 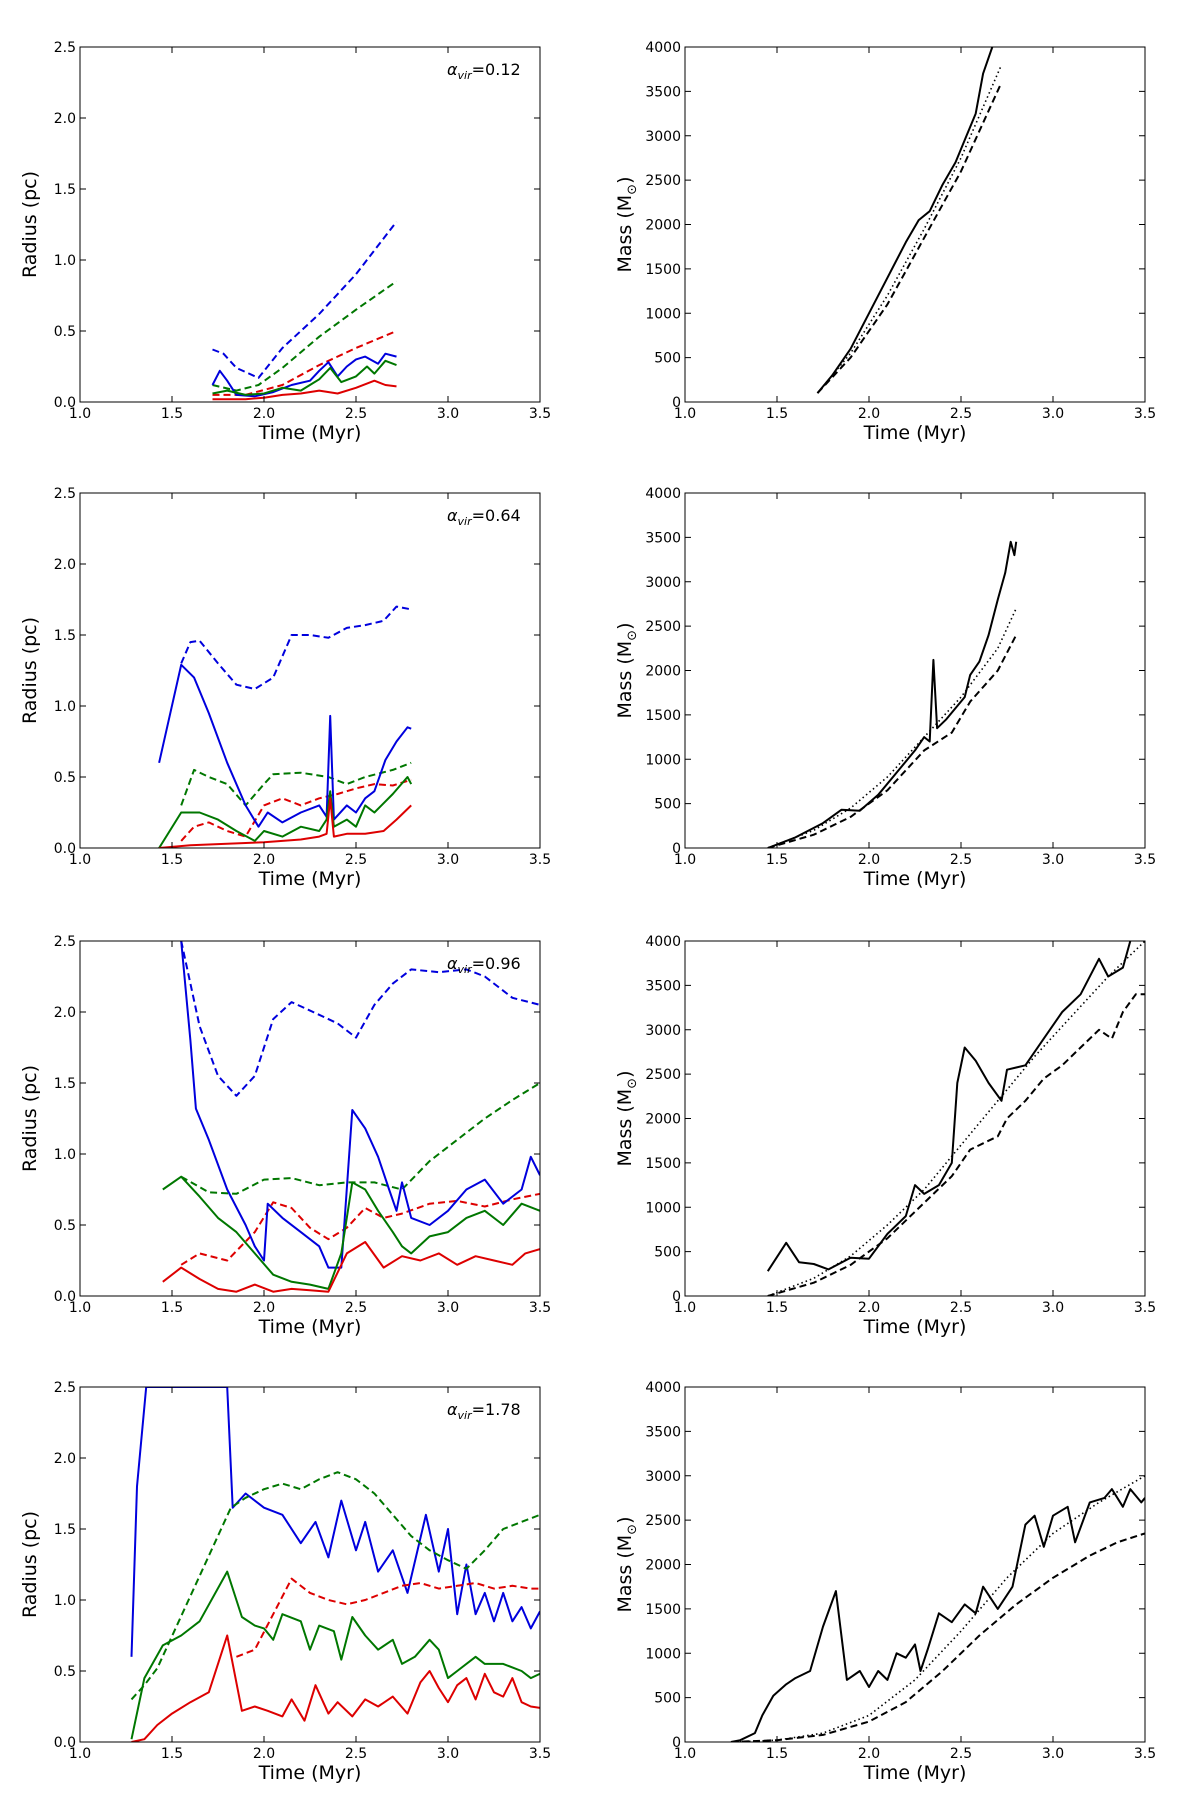 I want to click on y-tick-label: 0, so click(x=676, y=849).